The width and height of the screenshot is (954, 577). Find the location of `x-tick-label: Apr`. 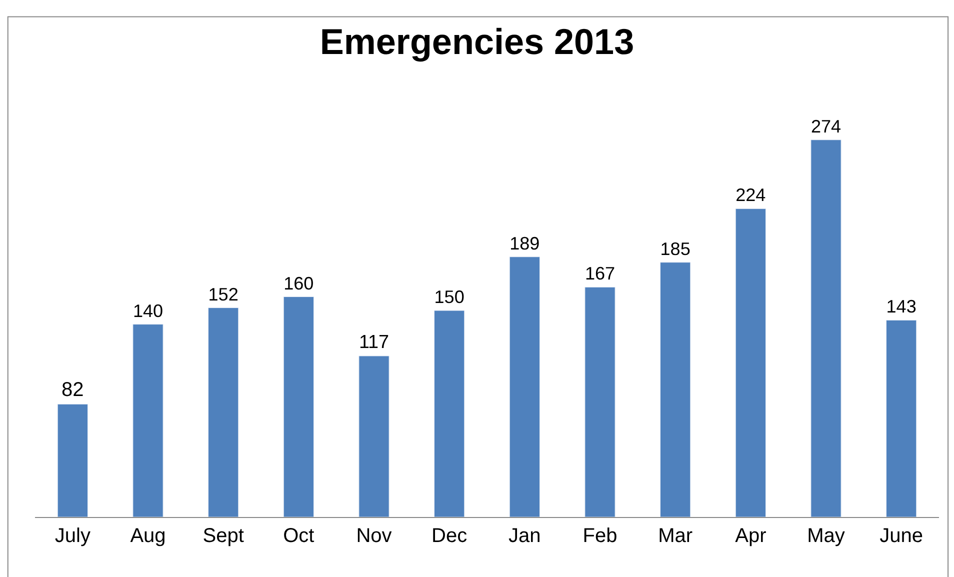

x-tick-label: Apr is located at coordinates (751, 536).